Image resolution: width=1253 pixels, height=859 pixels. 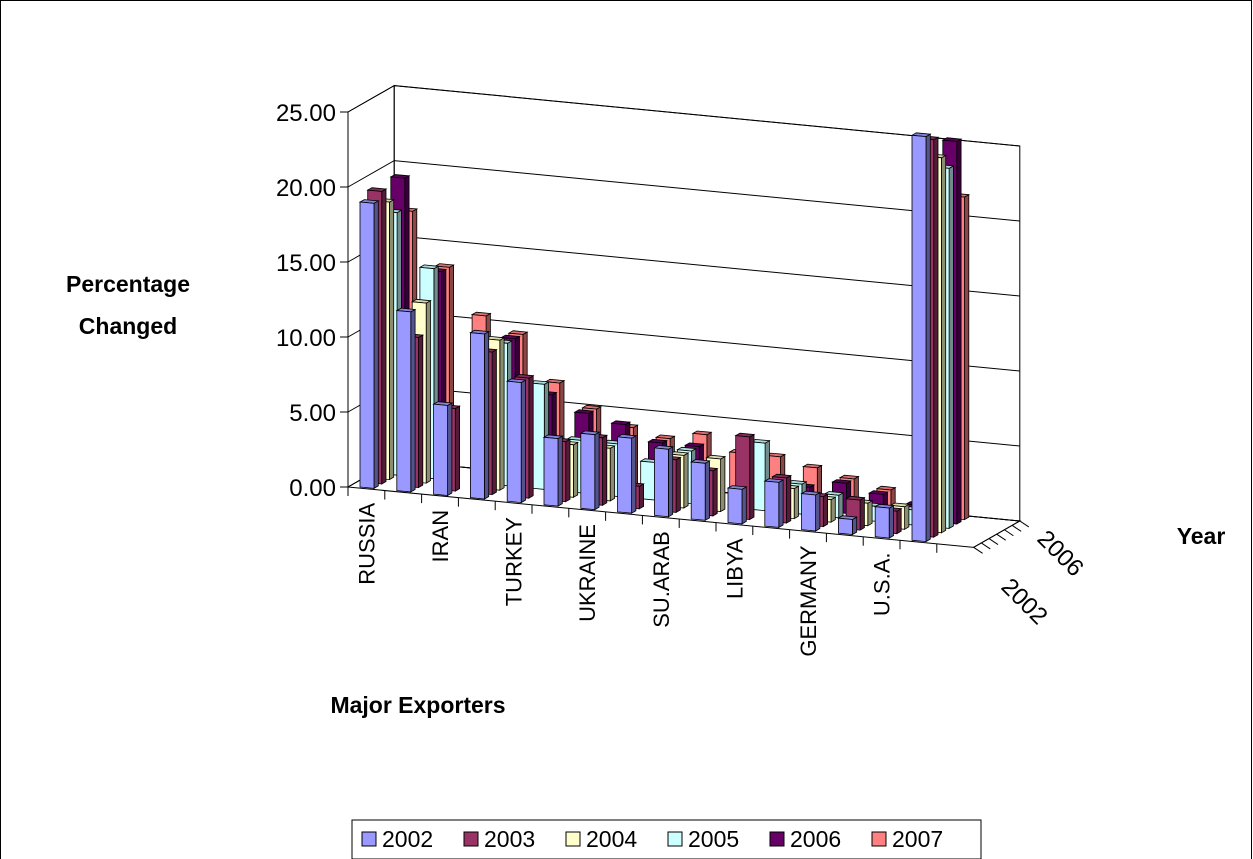 I want to click on legend-label: 2006, so click(x=815, y=839).